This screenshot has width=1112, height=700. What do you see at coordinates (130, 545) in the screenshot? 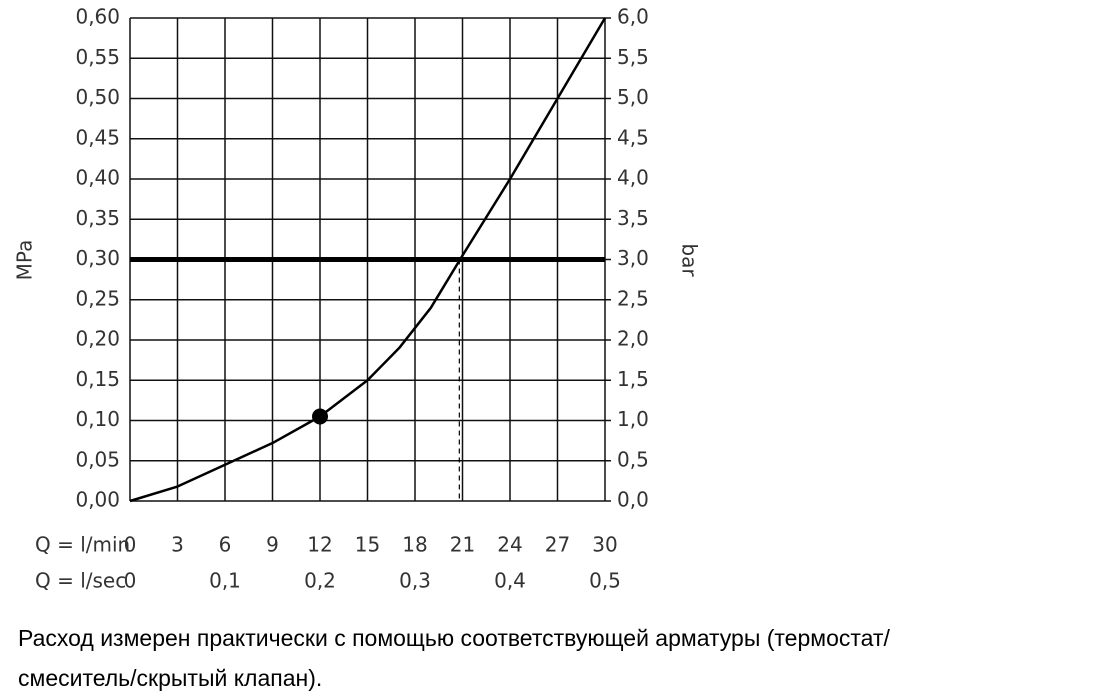
I see `x-tick-label: 0` at bounding box center [130, 545].